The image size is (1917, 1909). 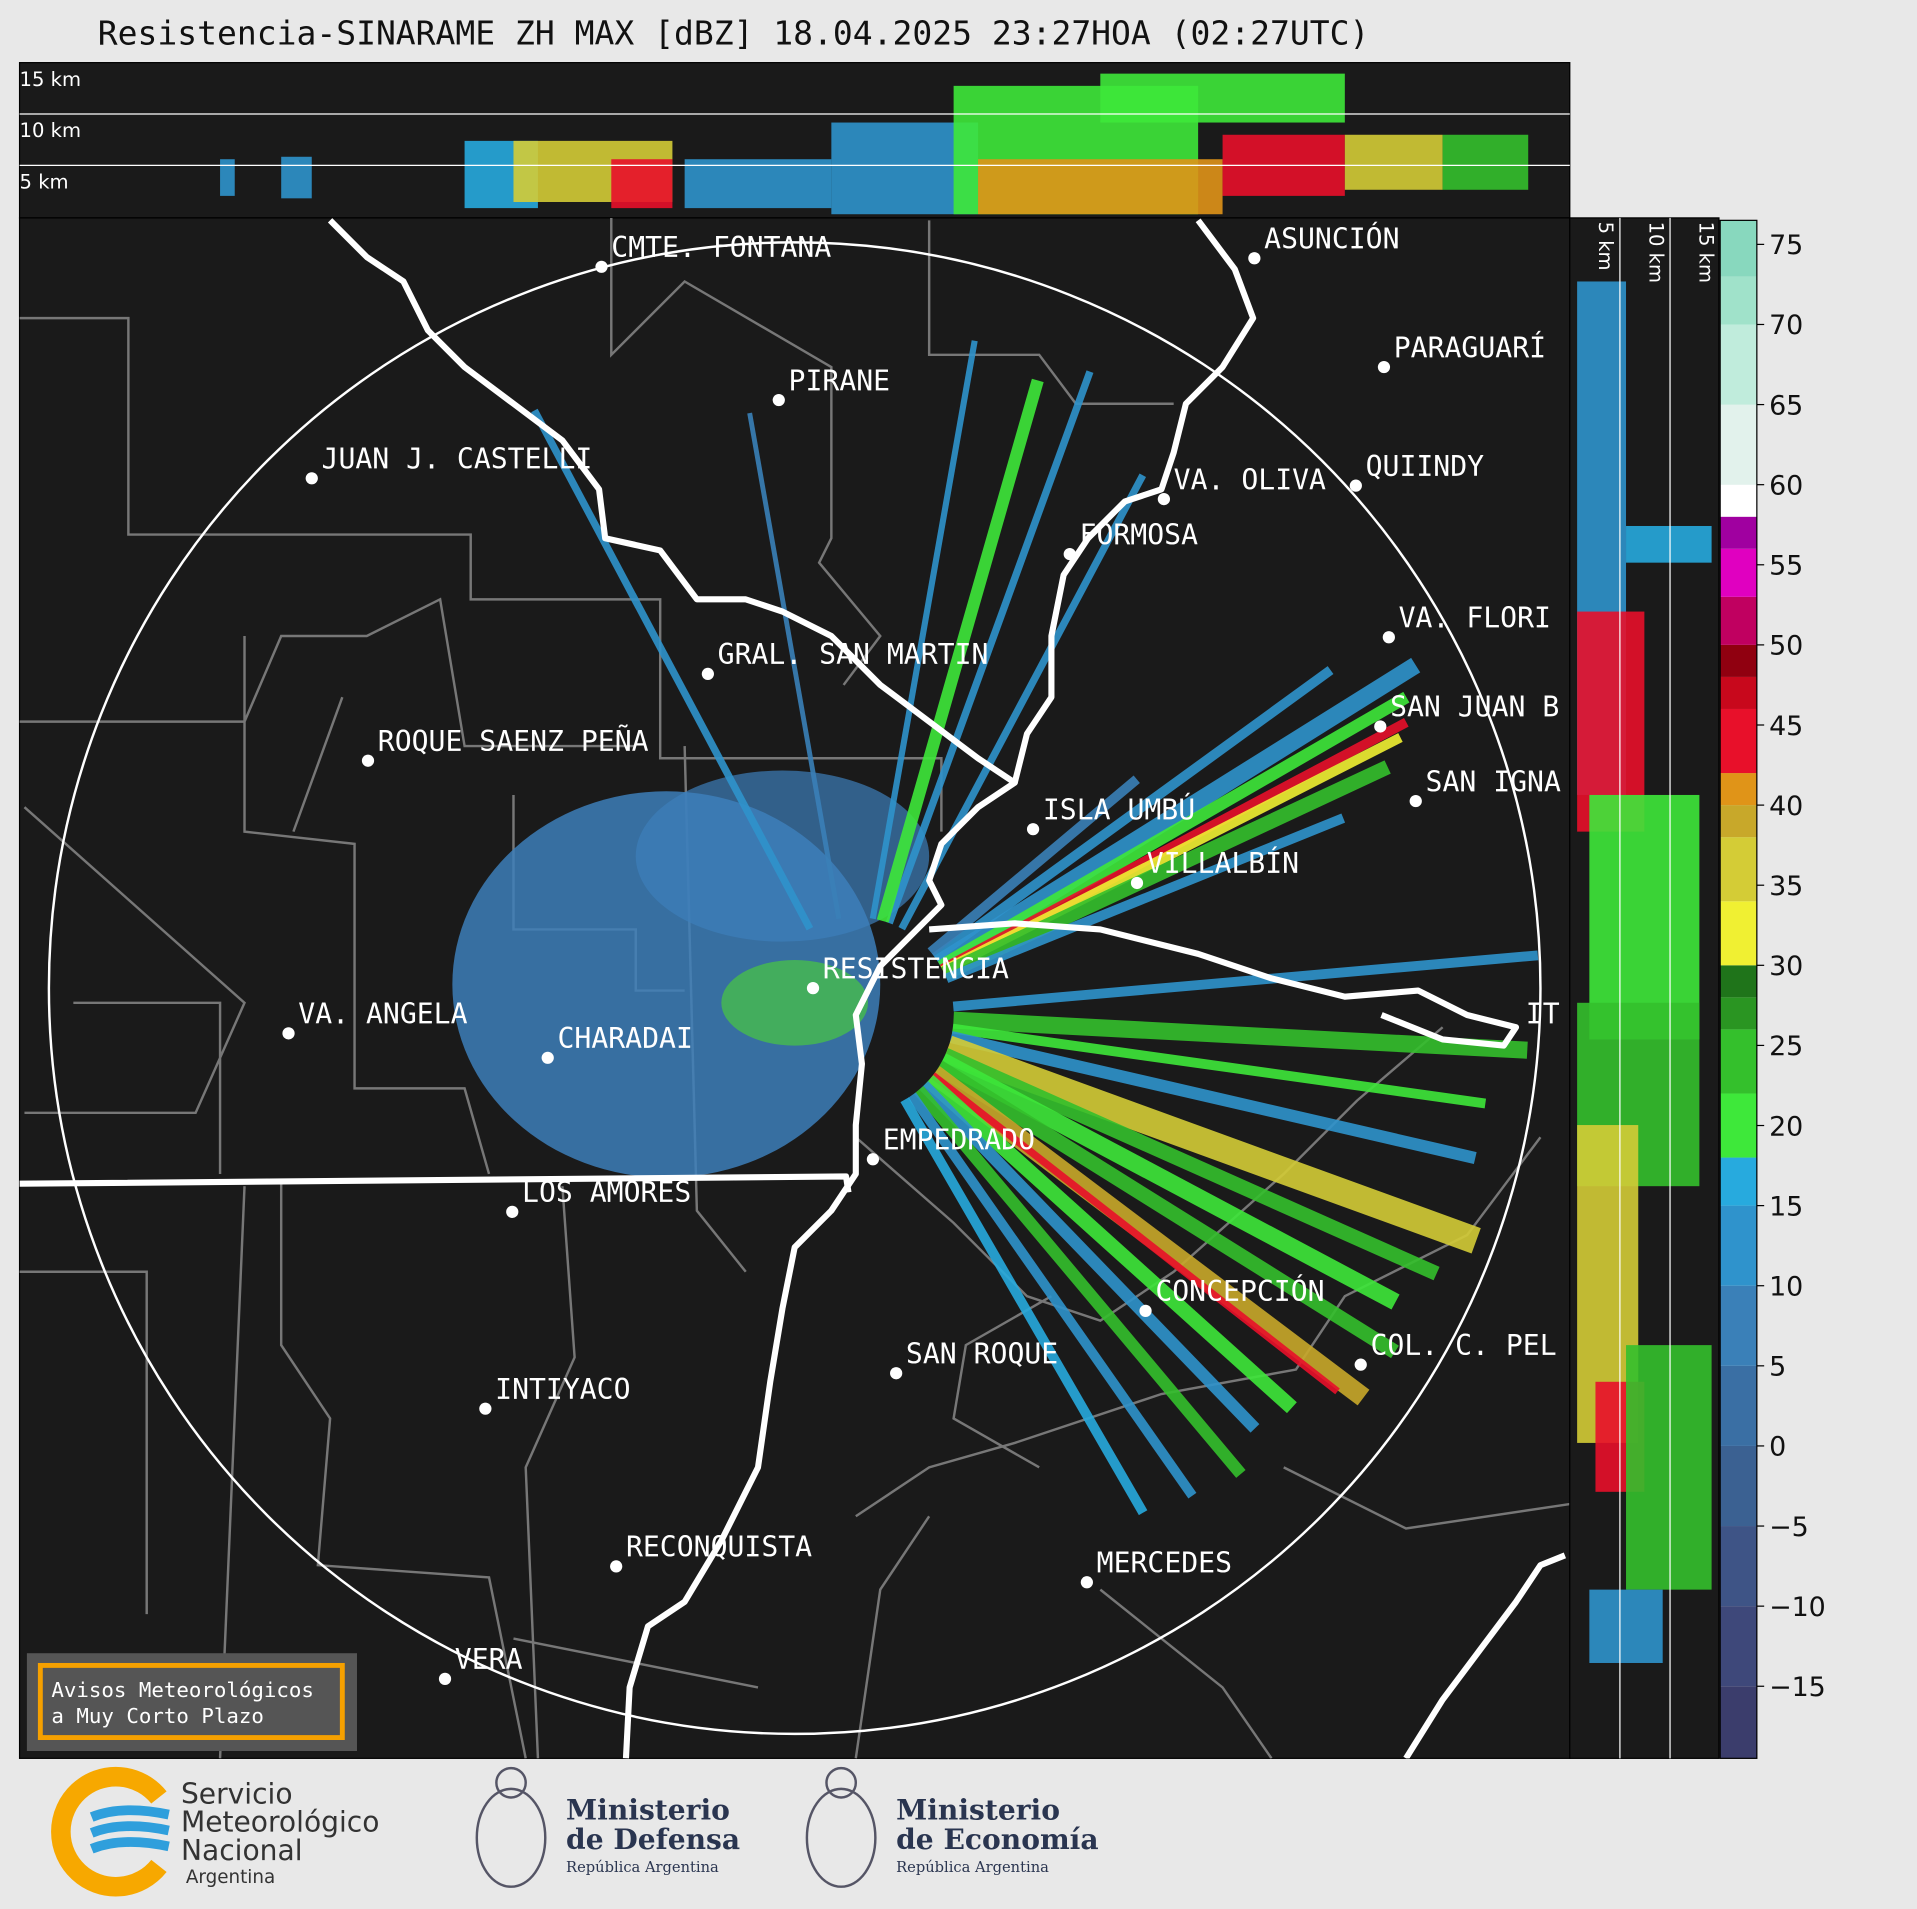 I want to click on colorbar-frame, so click(x=1738, y=989).